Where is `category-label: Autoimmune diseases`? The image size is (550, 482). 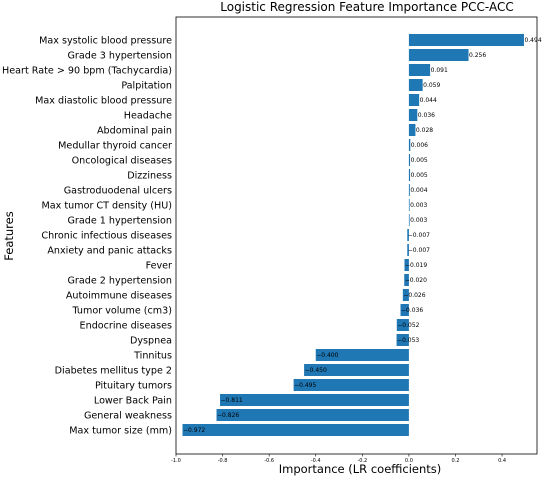
category-label: Autoimmune diseases is located at coordinates (119, 295).